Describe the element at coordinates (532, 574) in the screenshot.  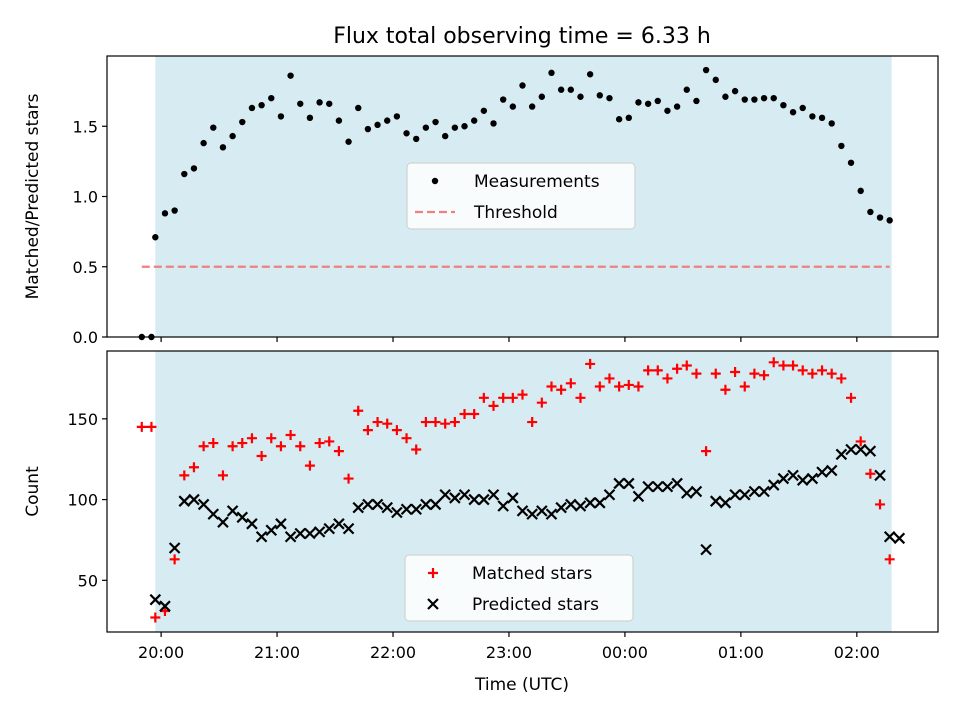
I see `legend-label: Matched stars` at that location.